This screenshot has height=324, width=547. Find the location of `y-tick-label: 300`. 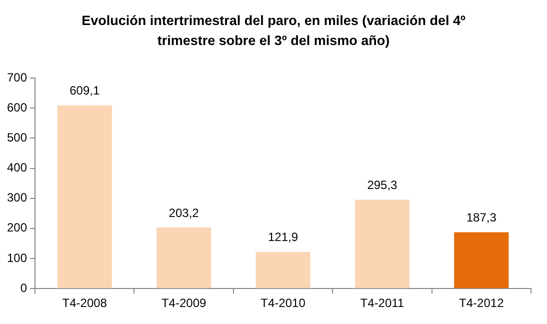

y-tick-label: 300 is located at coordinates (17, 197).